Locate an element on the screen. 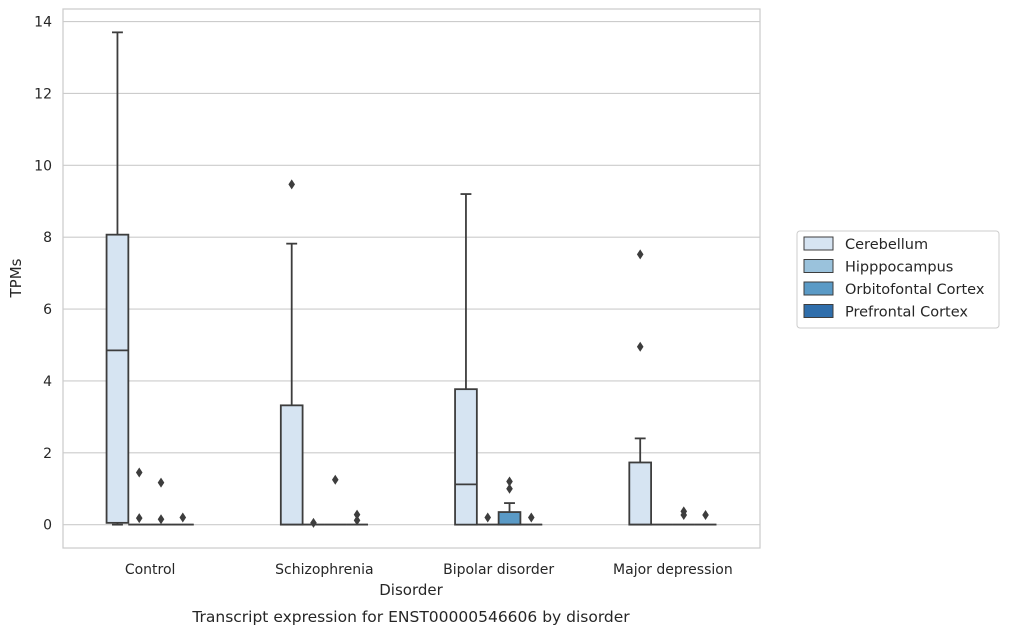 Image resolution: width=1009 pixels, height=634 pixels. x-tick-label: Bipolar disorder is located at coordinates (498, 570).